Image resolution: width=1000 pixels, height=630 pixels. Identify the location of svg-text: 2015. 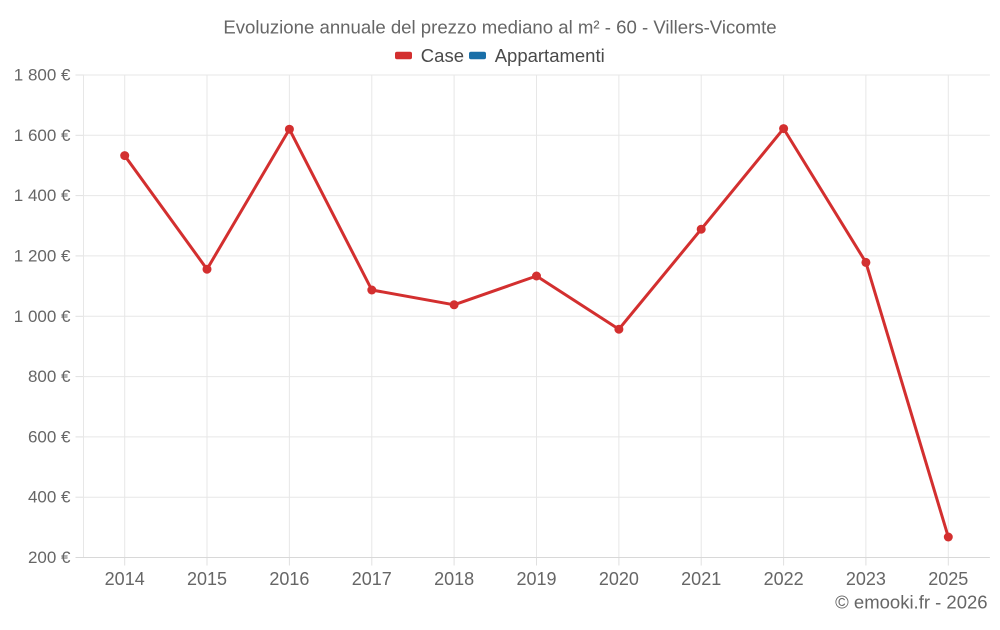
(207, 579).